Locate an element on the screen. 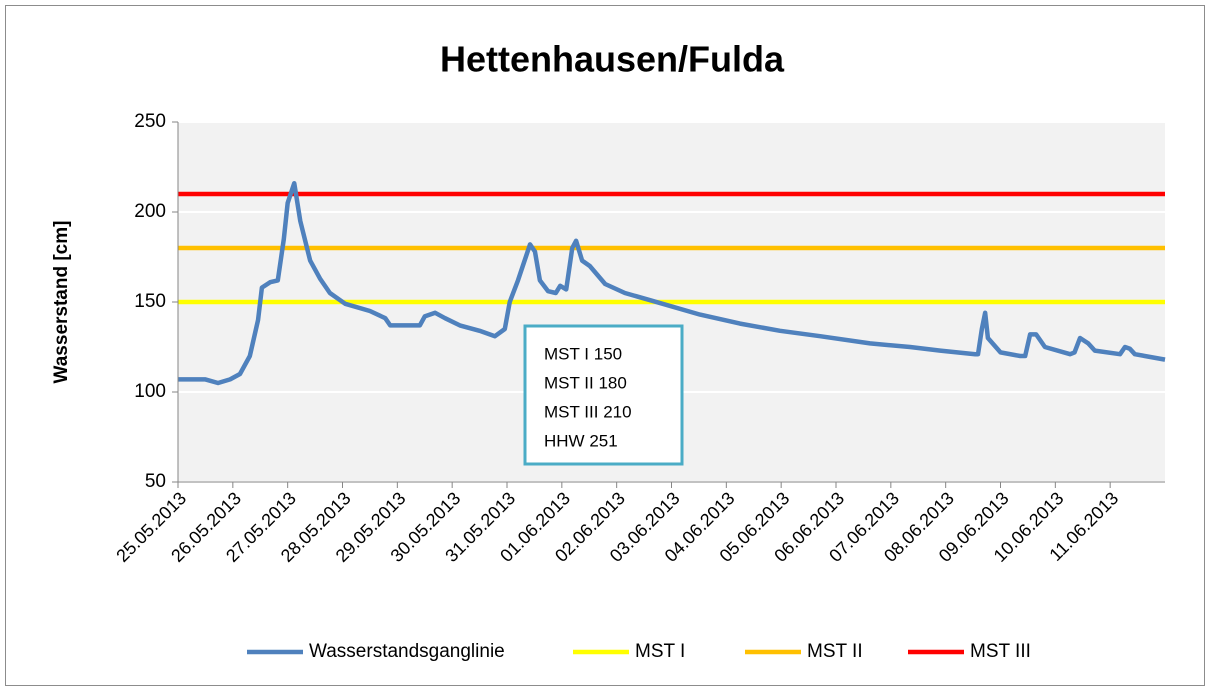 This screenshot has width=1210, height=691. legend-label: MST I is located at coordinates (660, 651).